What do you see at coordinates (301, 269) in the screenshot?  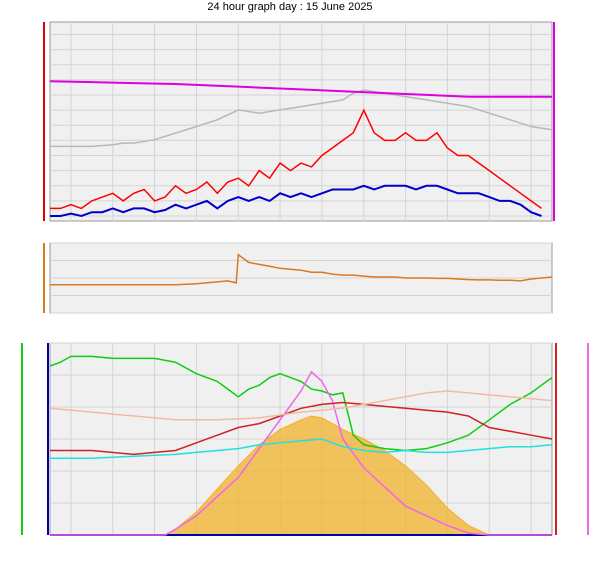 I see `wind-direction-series-line` at bounding box center [301, 269].